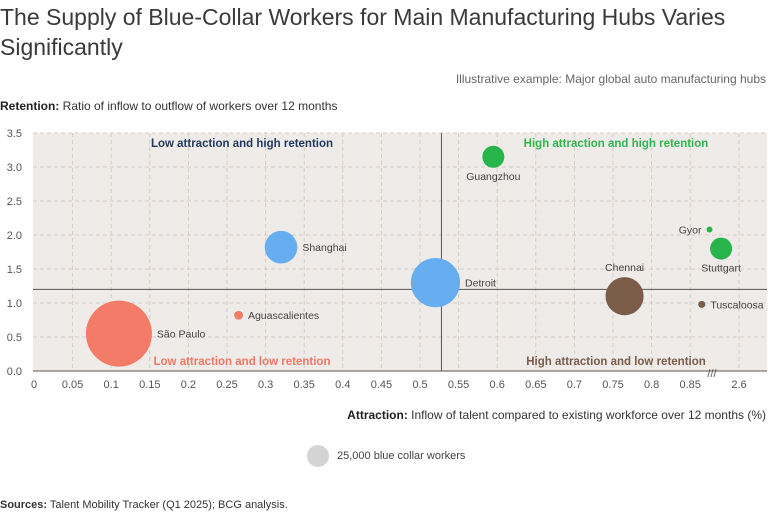  Describe the element at coordinates (181, 335) in the screenshot. I see `point-label: São Paulo` at that location.